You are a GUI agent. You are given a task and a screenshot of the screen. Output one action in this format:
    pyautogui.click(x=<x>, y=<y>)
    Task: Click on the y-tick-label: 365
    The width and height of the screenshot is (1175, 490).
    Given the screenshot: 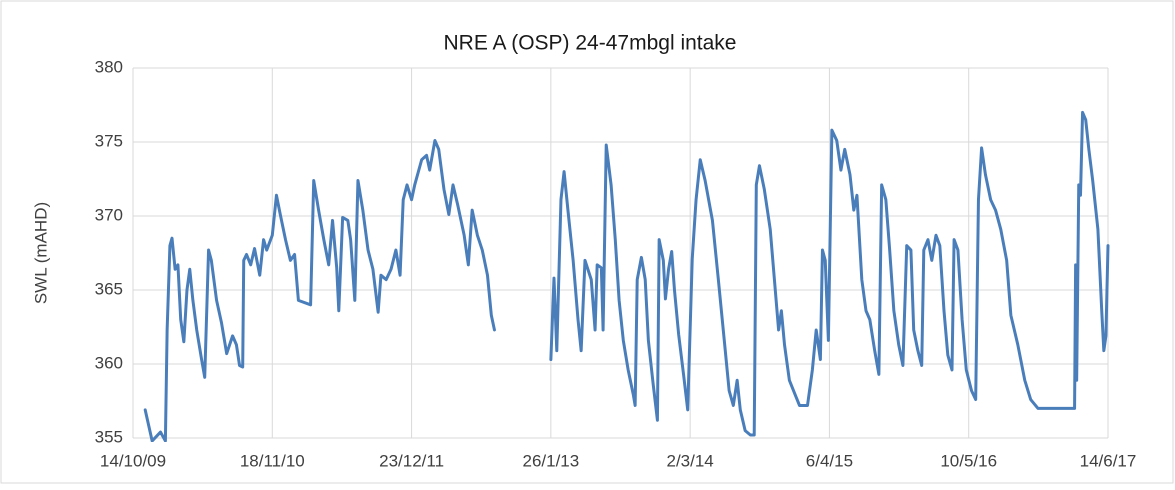 What is the action you would take?
    pyautogui.click(x=109, y=288)
    